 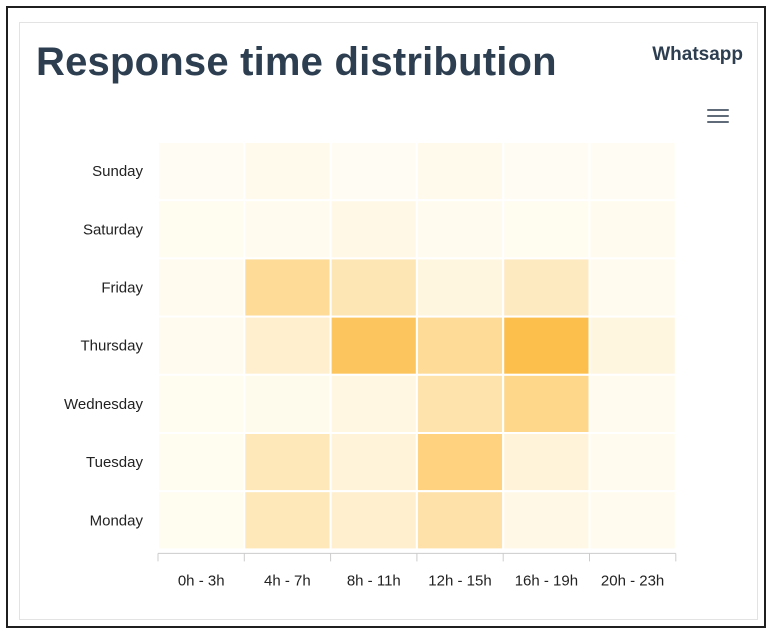 What do you see at coordinates (546, 580) in the screenshot?
I see `x-axis-label: 16h - 19h` at bounding box center [546, 580].